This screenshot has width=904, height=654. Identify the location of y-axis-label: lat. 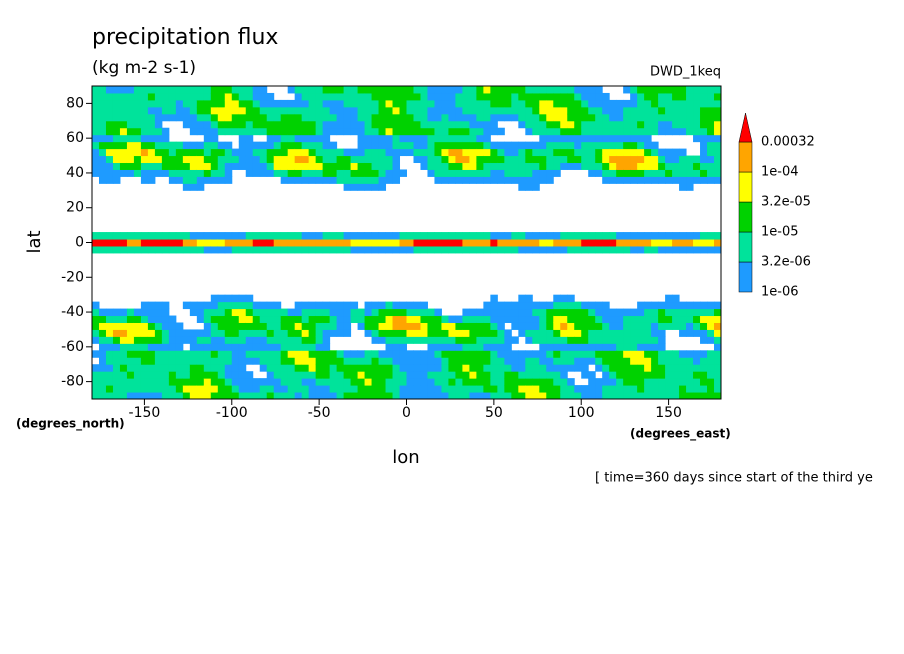
(34, 241).